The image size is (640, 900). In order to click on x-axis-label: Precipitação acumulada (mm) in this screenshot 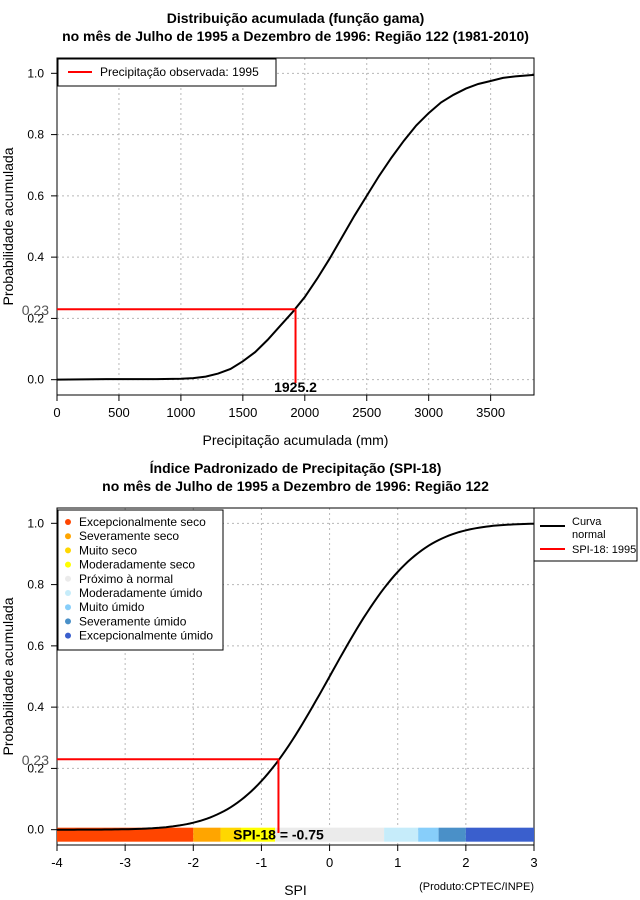, I will do `click(296, 440)`.